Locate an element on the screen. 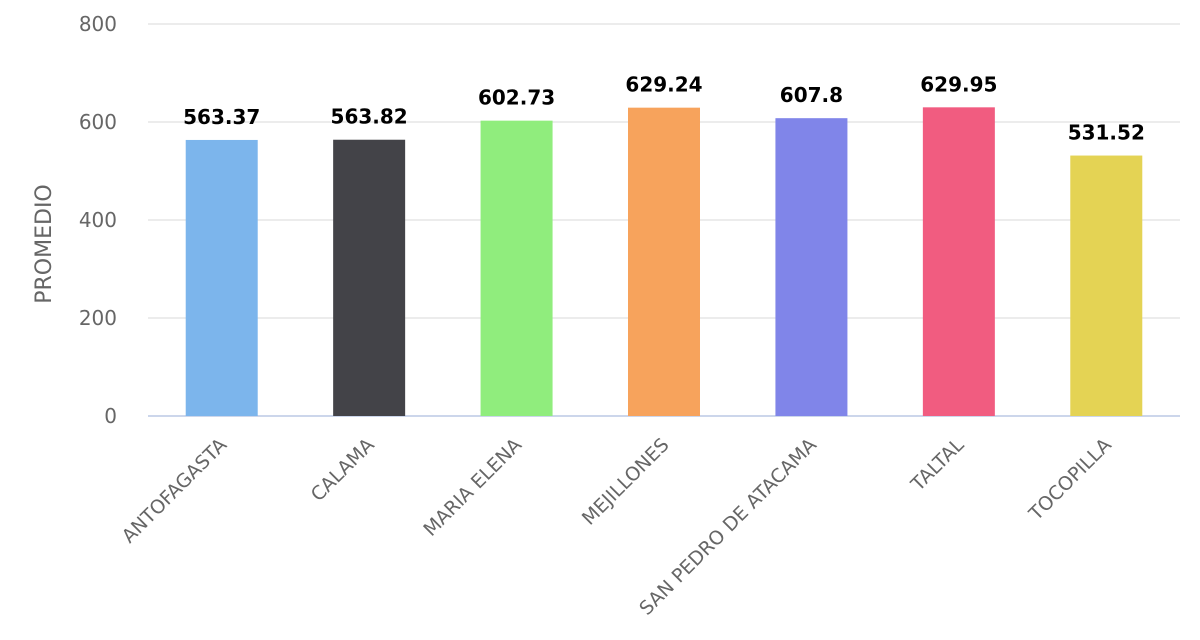  bar-mejillones is located at coordinates (664, 262).